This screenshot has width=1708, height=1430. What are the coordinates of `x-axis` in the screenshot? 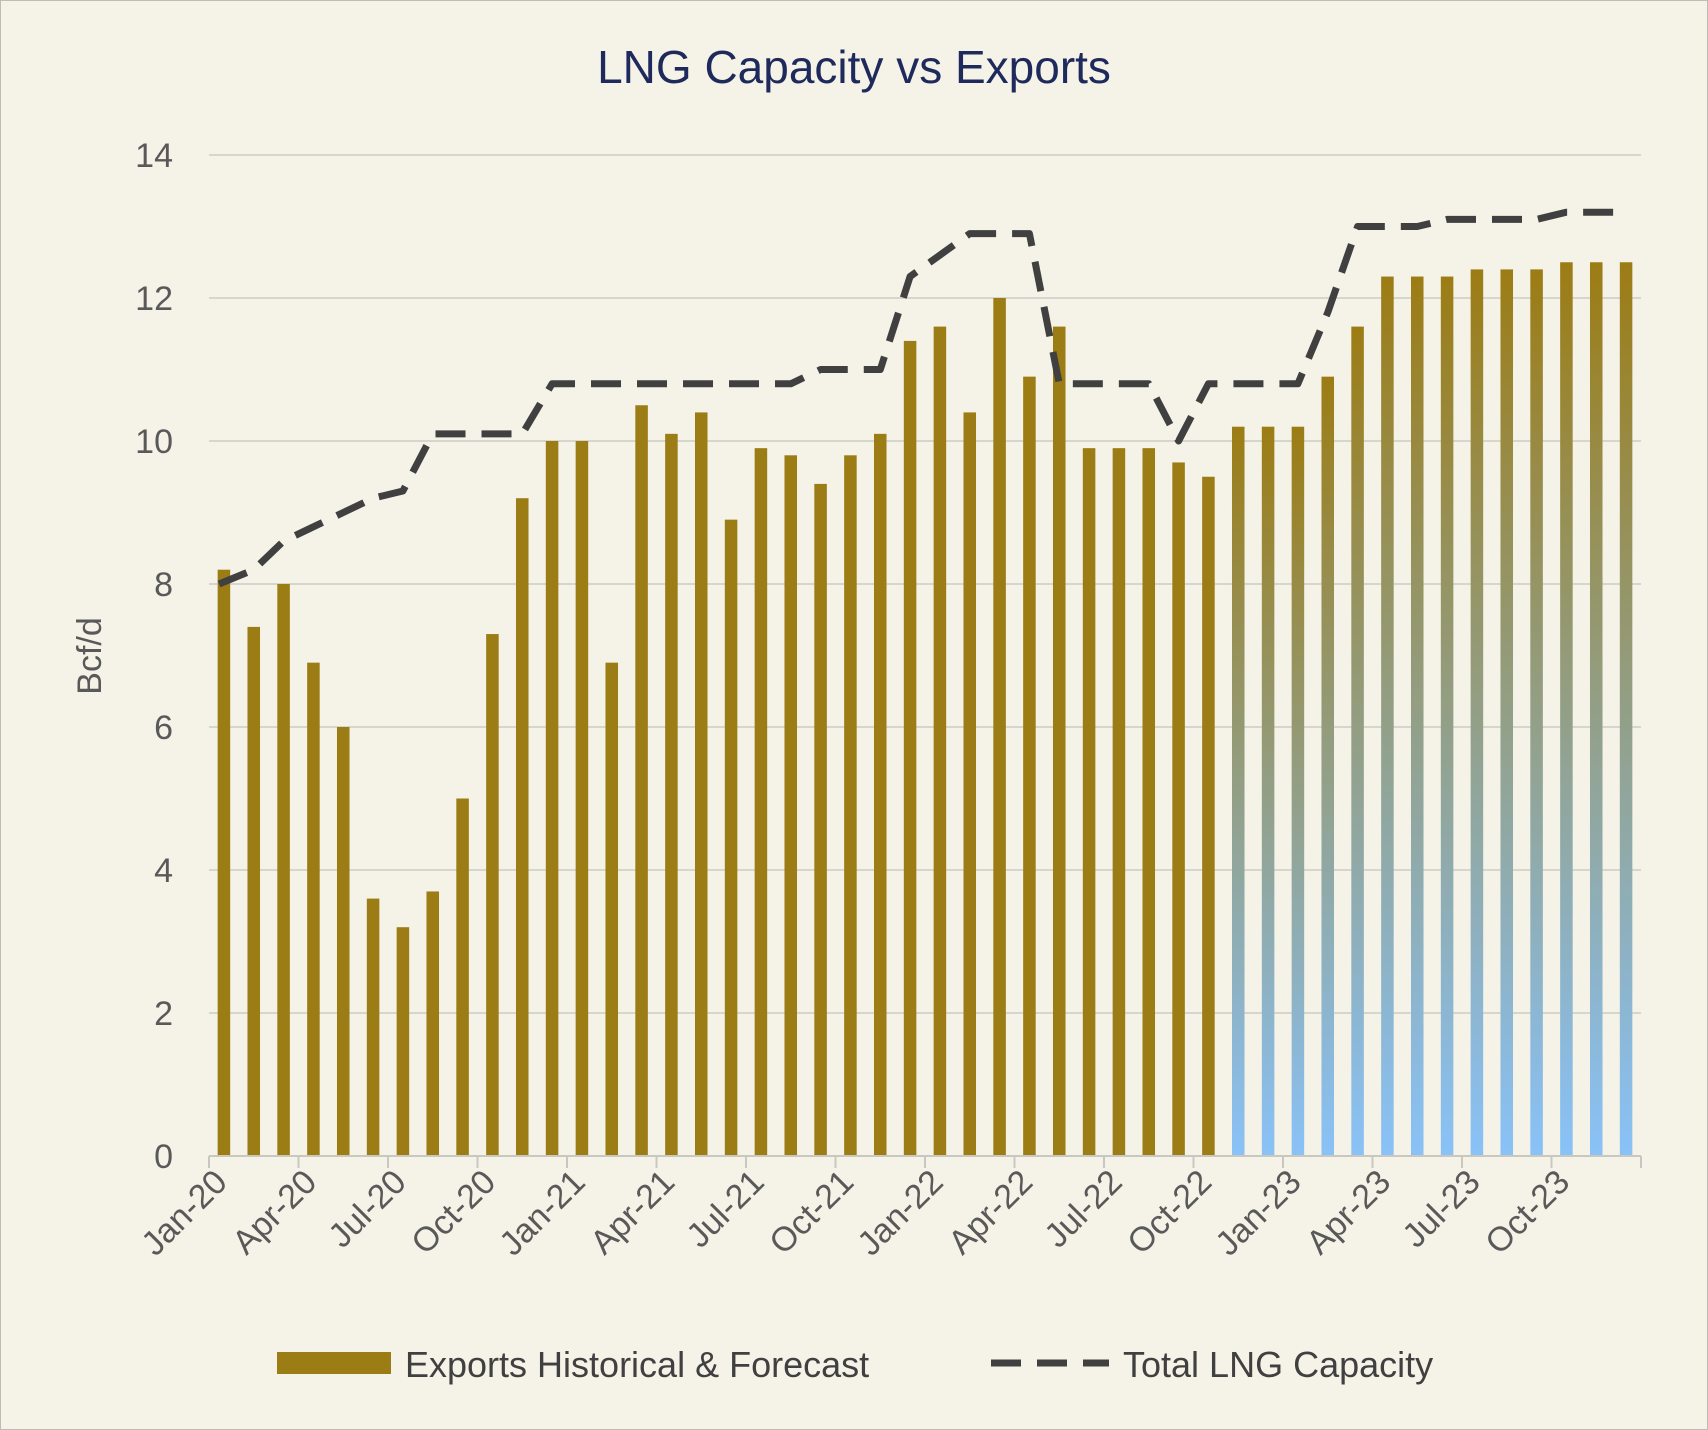 It's located at (925, 1161).